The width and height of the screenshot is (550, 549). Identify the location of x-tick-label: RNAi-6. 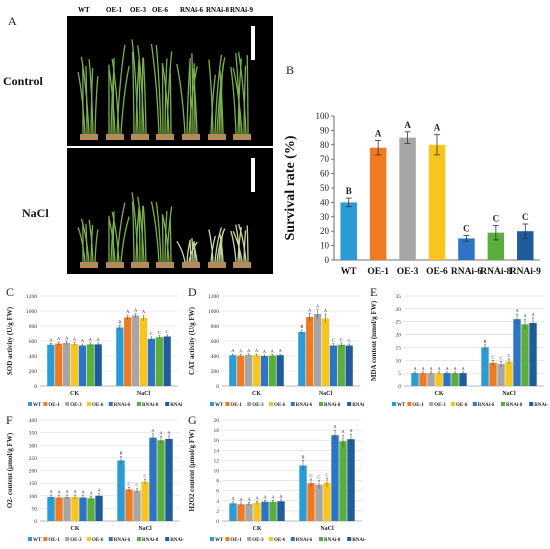
(466, 272).